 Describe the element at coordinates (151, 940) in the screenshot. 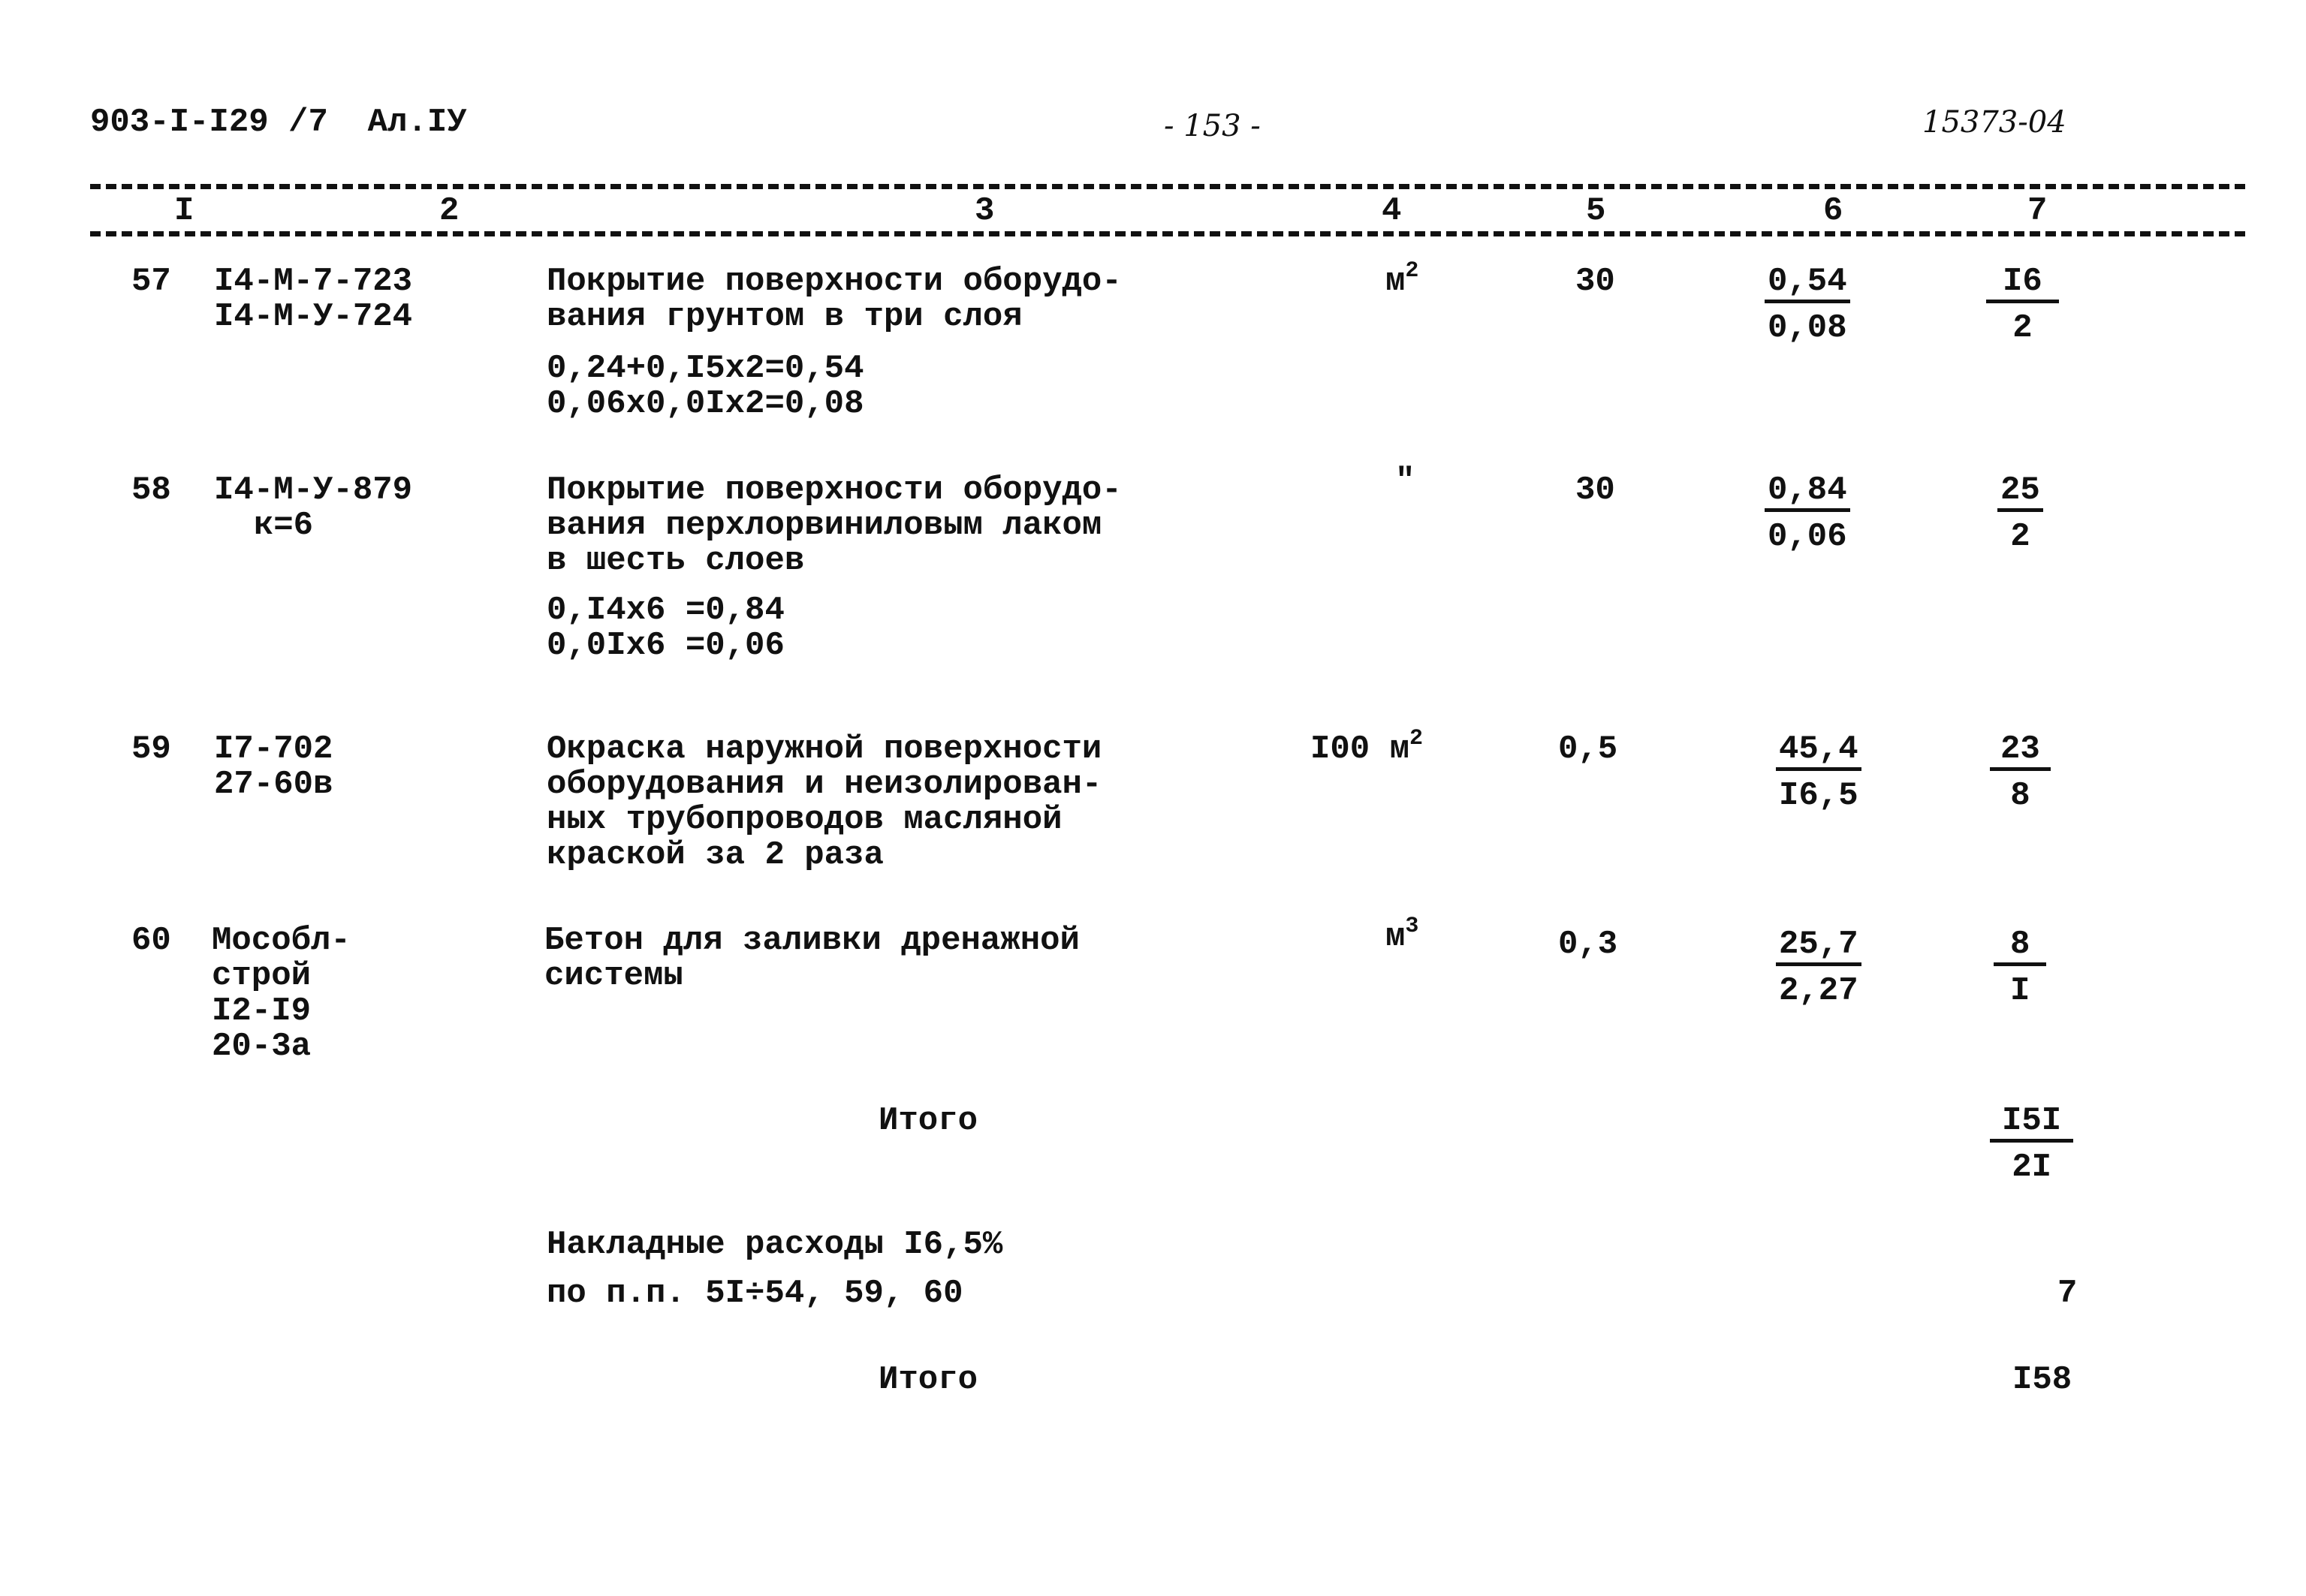

I see `row-number: 60` at that location.